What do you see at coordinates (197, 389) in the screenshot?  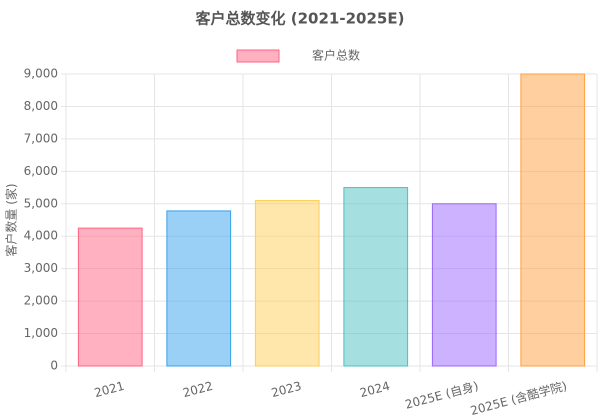 I see `x-tick-label: 2022` at bounding box center [197, 389].